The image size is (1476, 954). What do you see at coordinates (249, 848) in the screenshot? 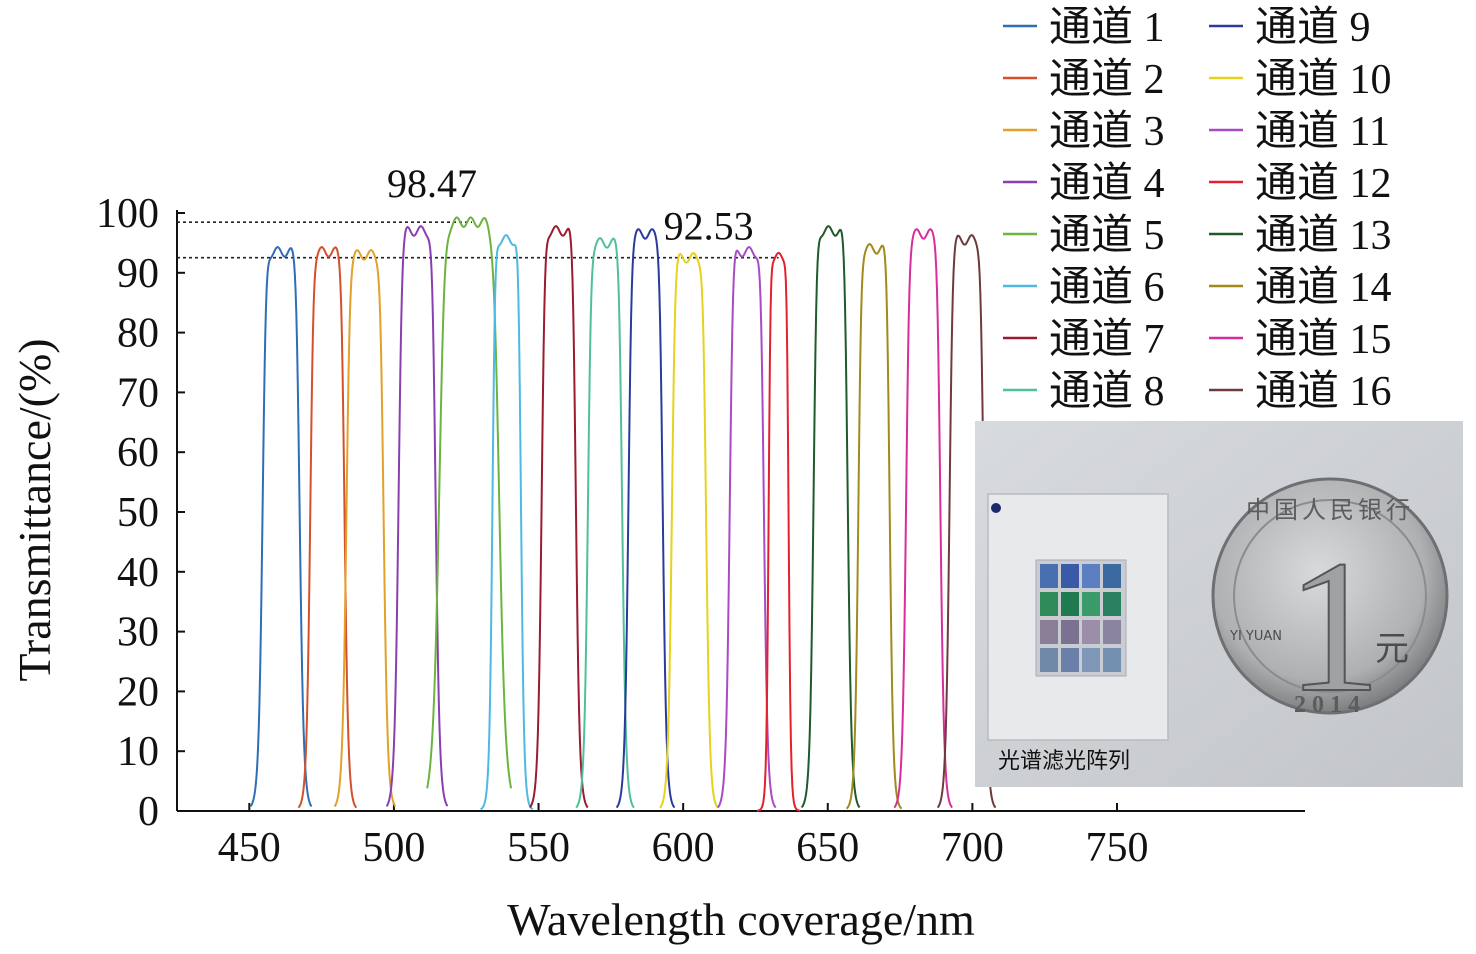
I see `x-tick-label: 450` at bounding box center [249, 848].